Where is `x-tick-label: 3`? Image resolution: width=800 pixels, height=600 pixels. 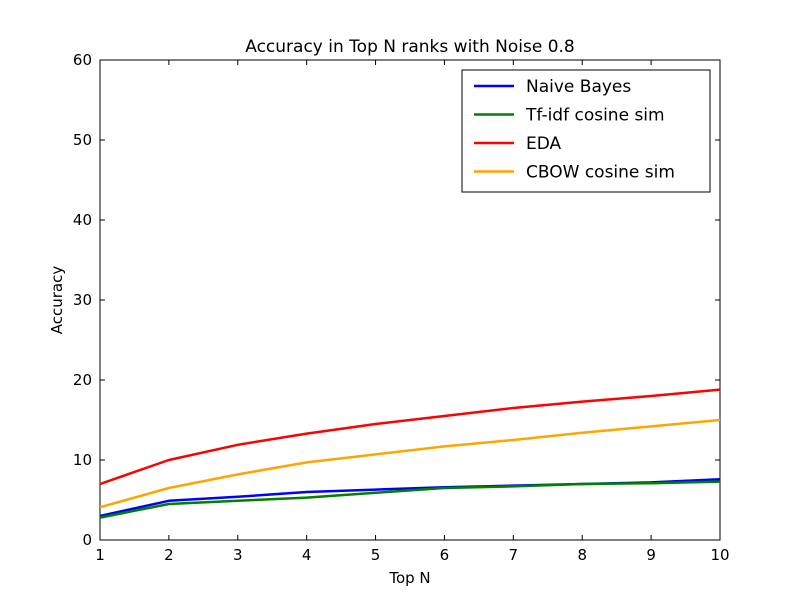 x-tick-label: 3 is located at coordinates (238, 555).